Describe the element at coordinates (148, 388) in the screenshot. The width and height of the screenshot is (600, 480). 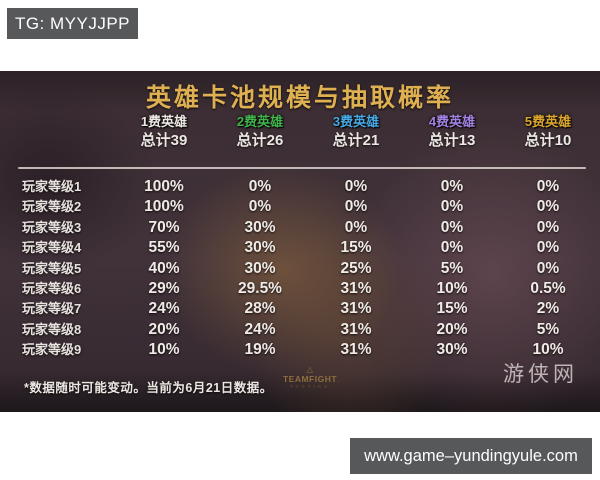
I see `data-date-footnote: *数据随时可能变动。当前为6月21日数据。` at that location.